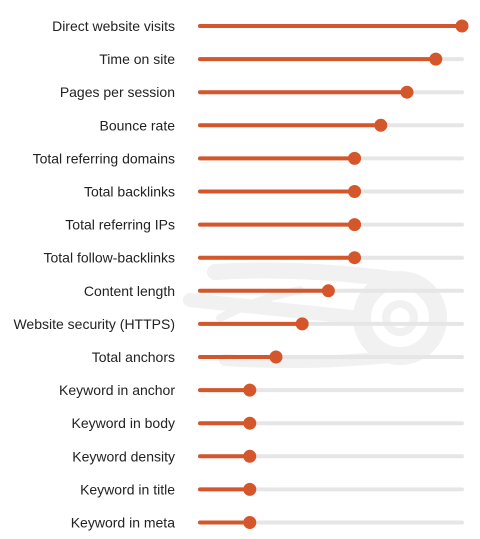 The width and height of the screenshot is (480, 539). What do you see at coordinates (138, 125) in the screenshot?
I see `row-label: Bounce rate` at bounding box center [138, 125].